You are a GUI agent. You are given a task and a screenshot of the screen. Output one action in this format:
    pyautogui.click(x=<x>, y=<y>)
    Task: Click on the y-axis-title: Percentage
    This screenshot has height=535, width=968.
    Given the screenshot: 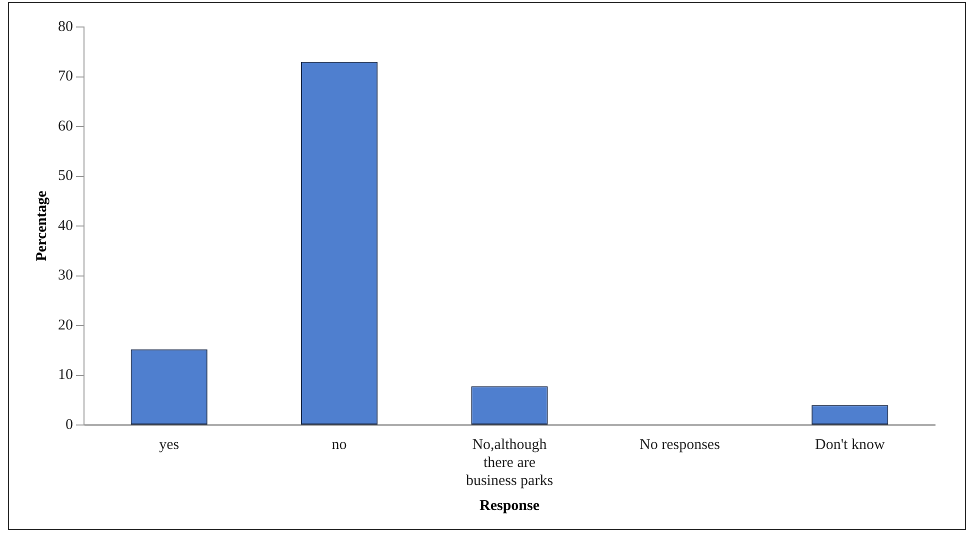 What is the action you would take?
    pyautogui.click(x=42, y=226)
    